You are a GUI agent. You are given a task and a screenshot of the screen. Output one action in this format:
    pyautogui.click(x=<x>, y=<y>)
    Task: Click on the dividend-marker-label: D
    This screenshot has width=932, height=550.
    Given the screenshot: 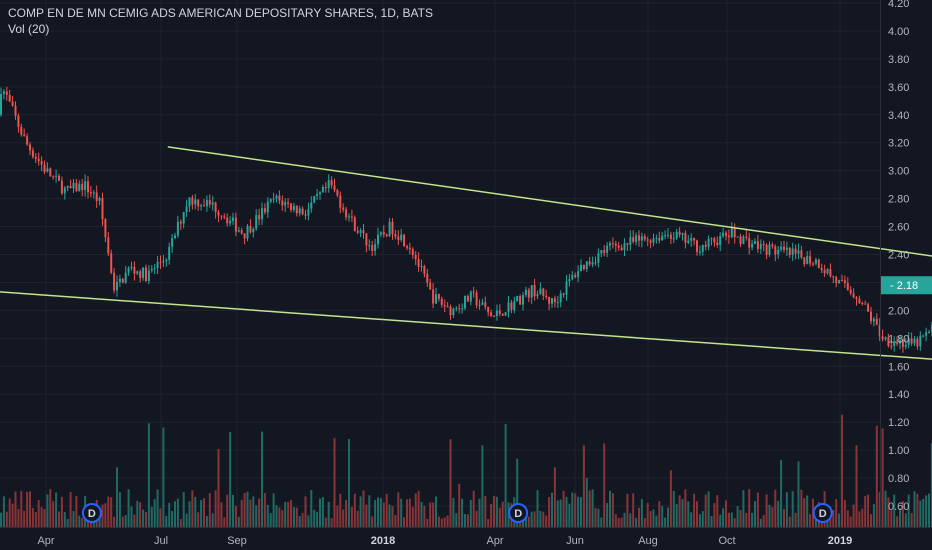 What is the action you would take?
    pyautogui.click(x=92, y=514)
    